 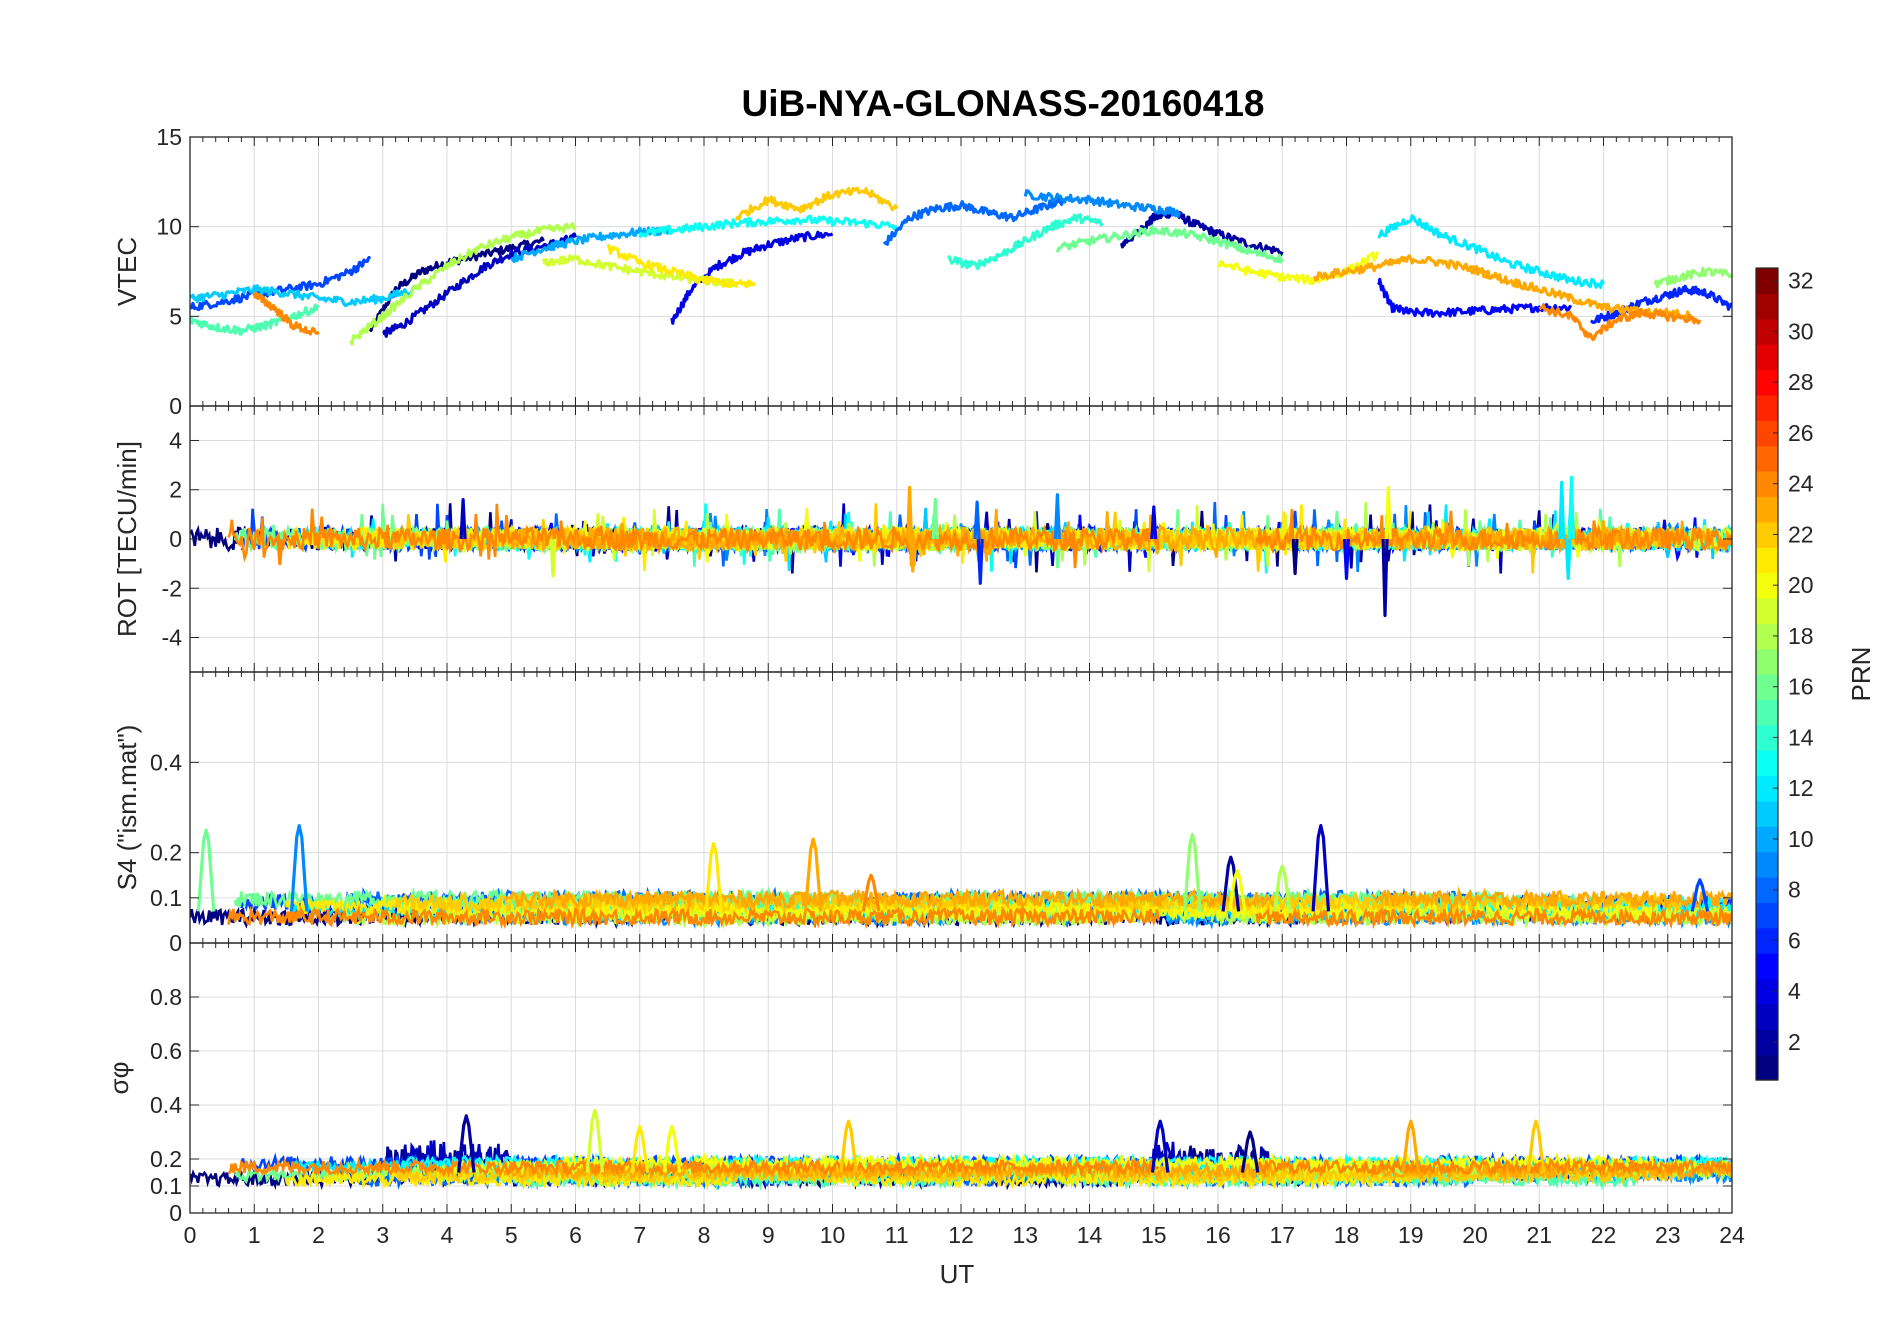 What do you see at coordinates (1154, 1235) in the screenshot?
I see `x-tick-15: 15` at bounding box center [1154, 1235].